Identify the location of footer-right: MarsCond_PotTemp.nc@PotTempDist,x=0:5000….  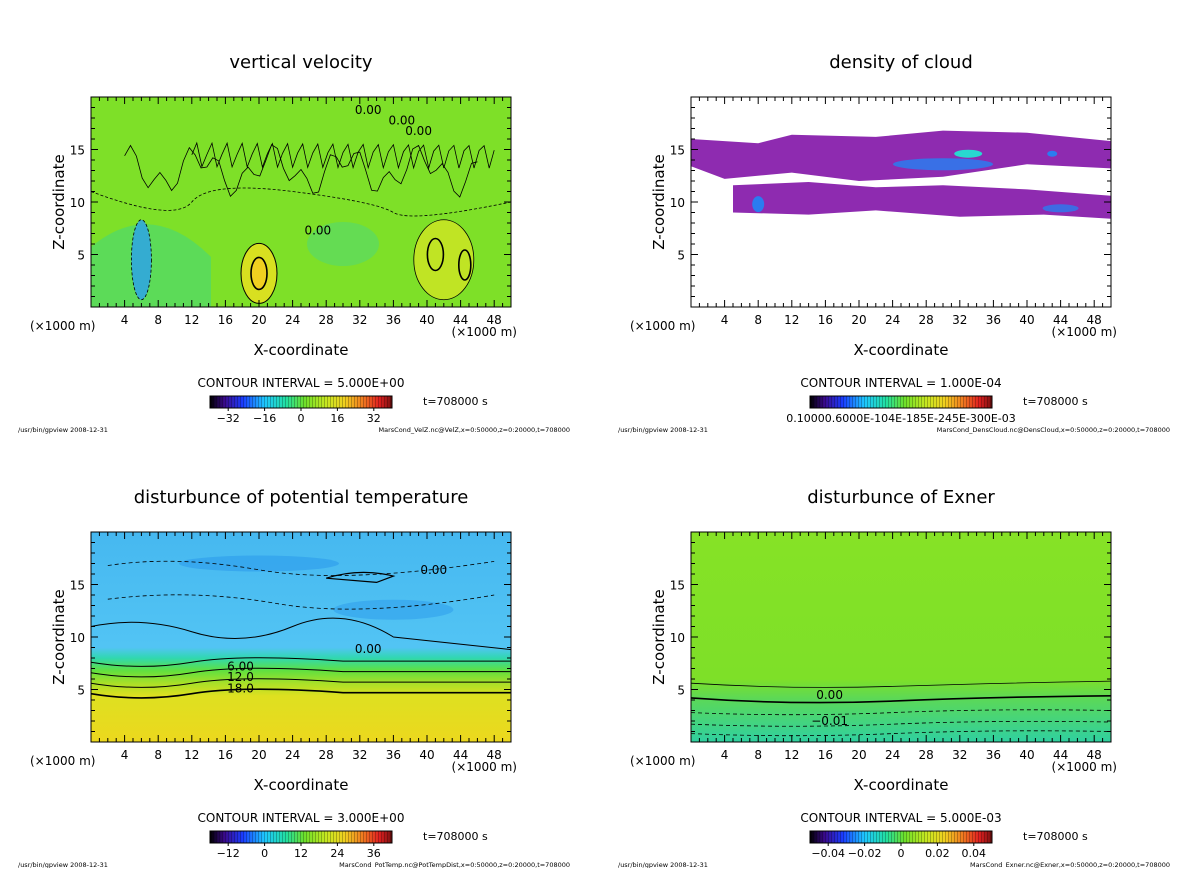
(454, 864).